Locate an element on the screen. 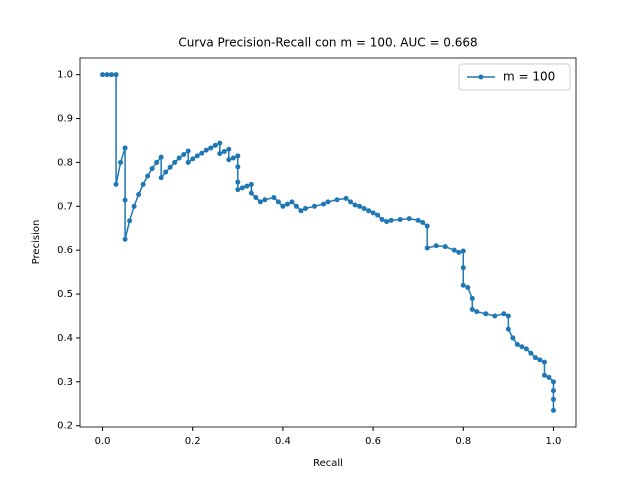 This screenshot has width=640, height=484. legend-label: m = 100 is located at coordinates (529, 77).